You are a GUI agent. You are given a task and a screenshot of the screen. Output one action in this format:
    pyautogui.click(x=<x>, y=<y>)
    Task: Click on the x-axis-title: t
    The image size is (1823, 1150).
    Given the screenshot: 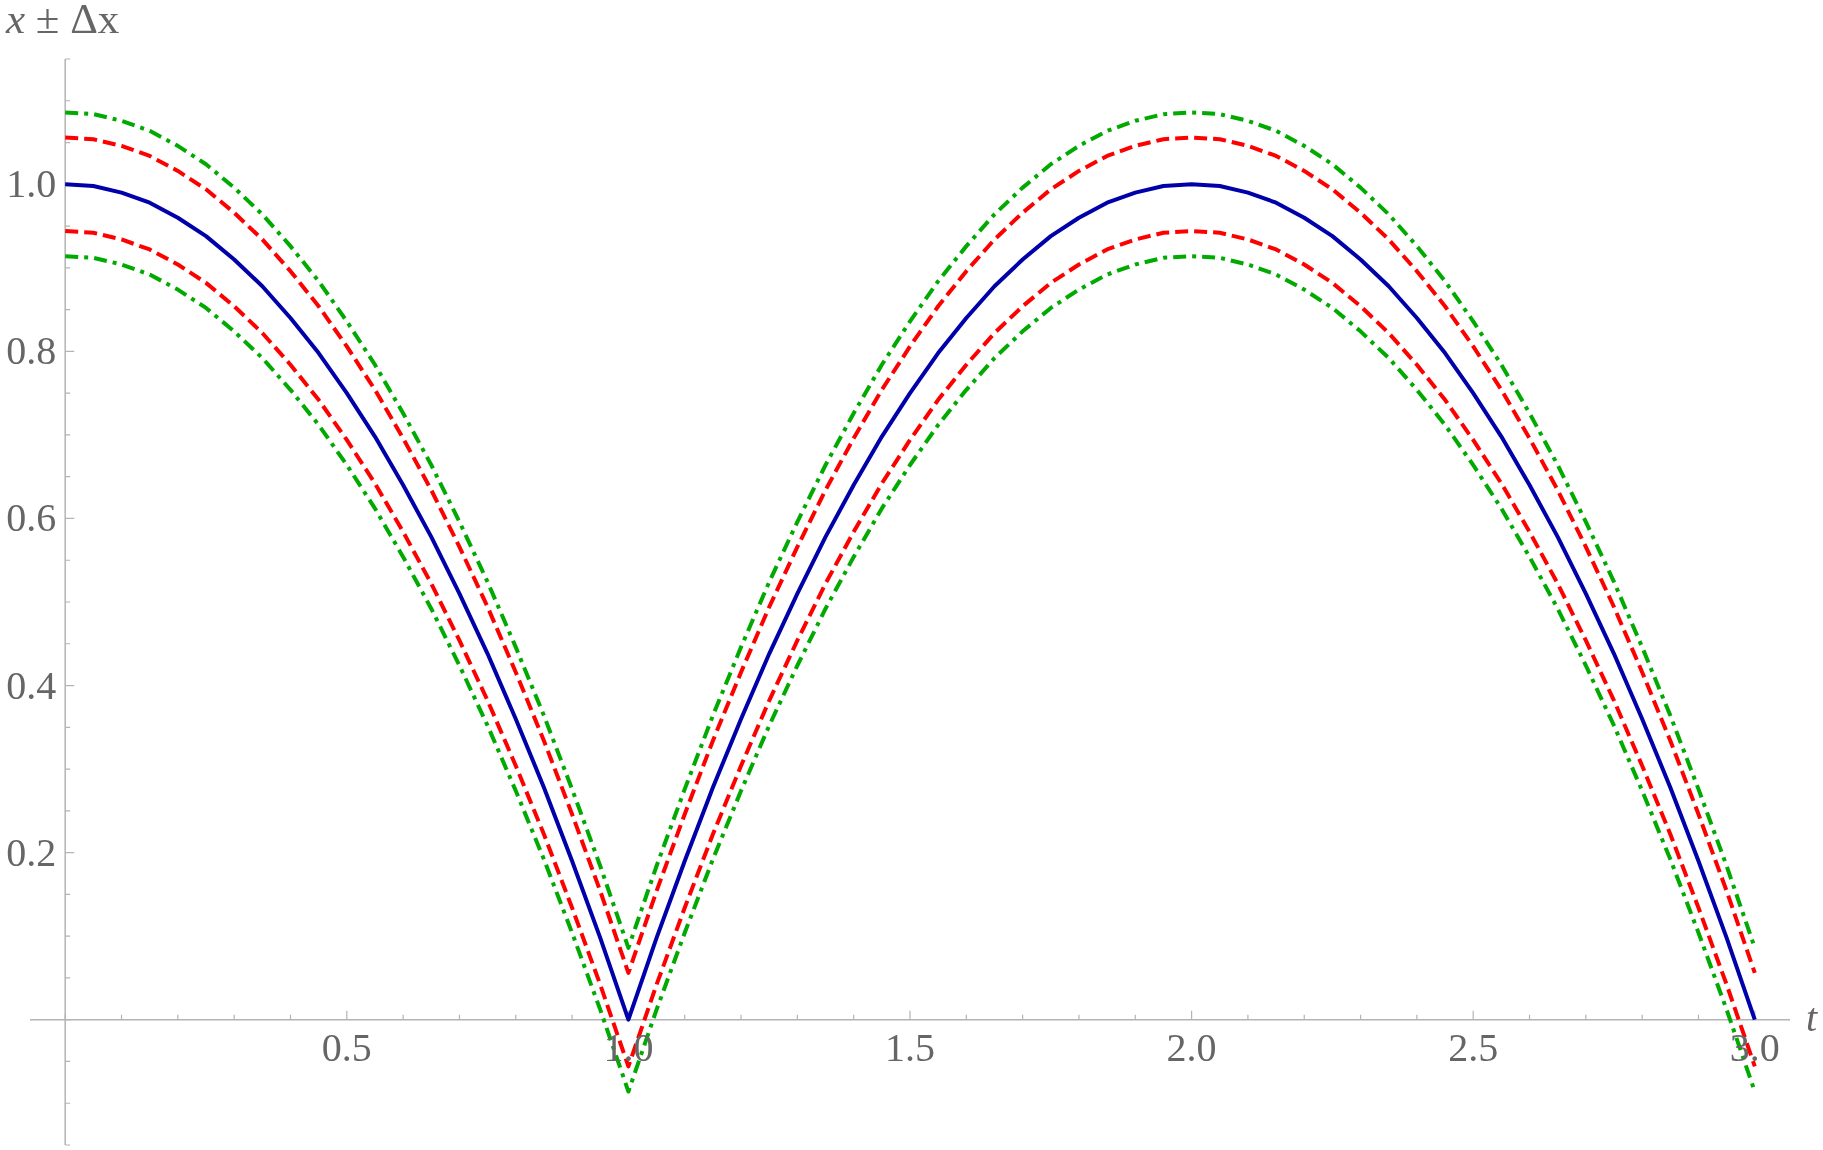 What is the action you would take?
    pyautogui.click(x=1812, y=1017)
    